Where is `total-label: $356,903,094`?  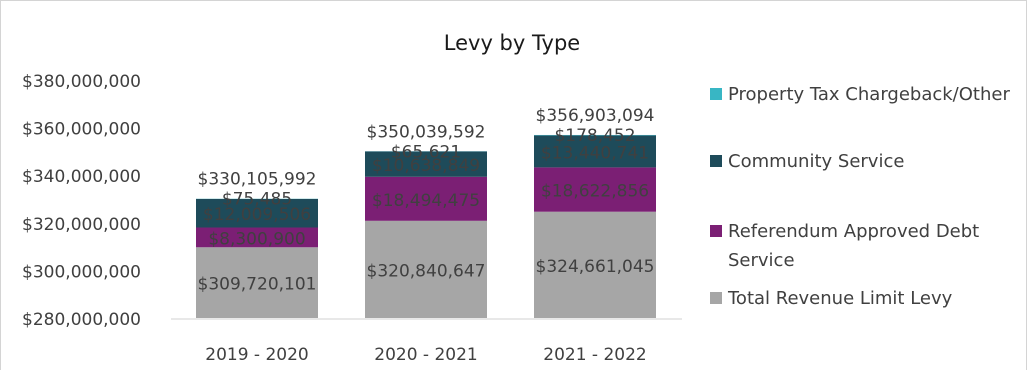 total-label: $356,903,094 is located at coordinates (595, 116).